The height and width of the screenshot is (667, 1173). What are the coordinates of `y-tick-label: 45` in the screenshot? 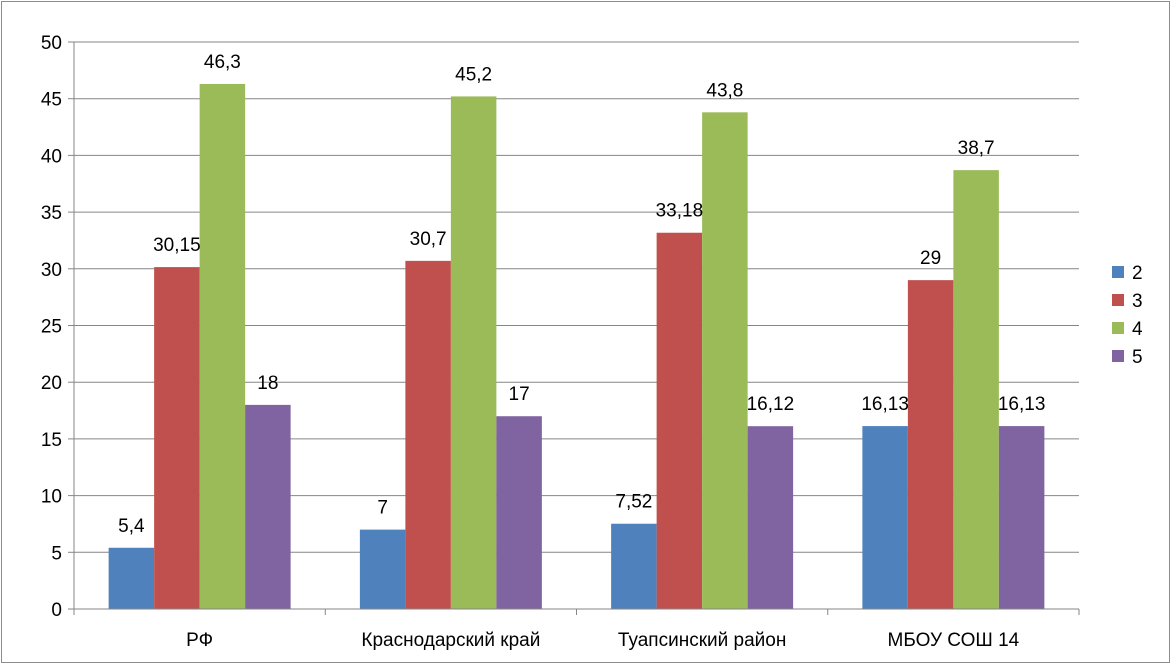 It's located at (51, 100).